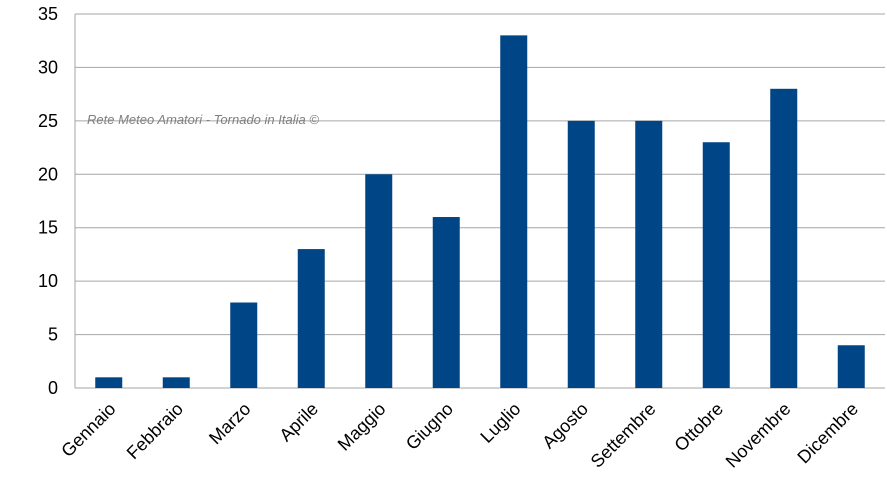 Image resolution: width=887 pixels, height=499 pixels. Describe the element at coordinates (155, 431) in the screenshot. I see `x-tick-label: Febbraio` at that location.